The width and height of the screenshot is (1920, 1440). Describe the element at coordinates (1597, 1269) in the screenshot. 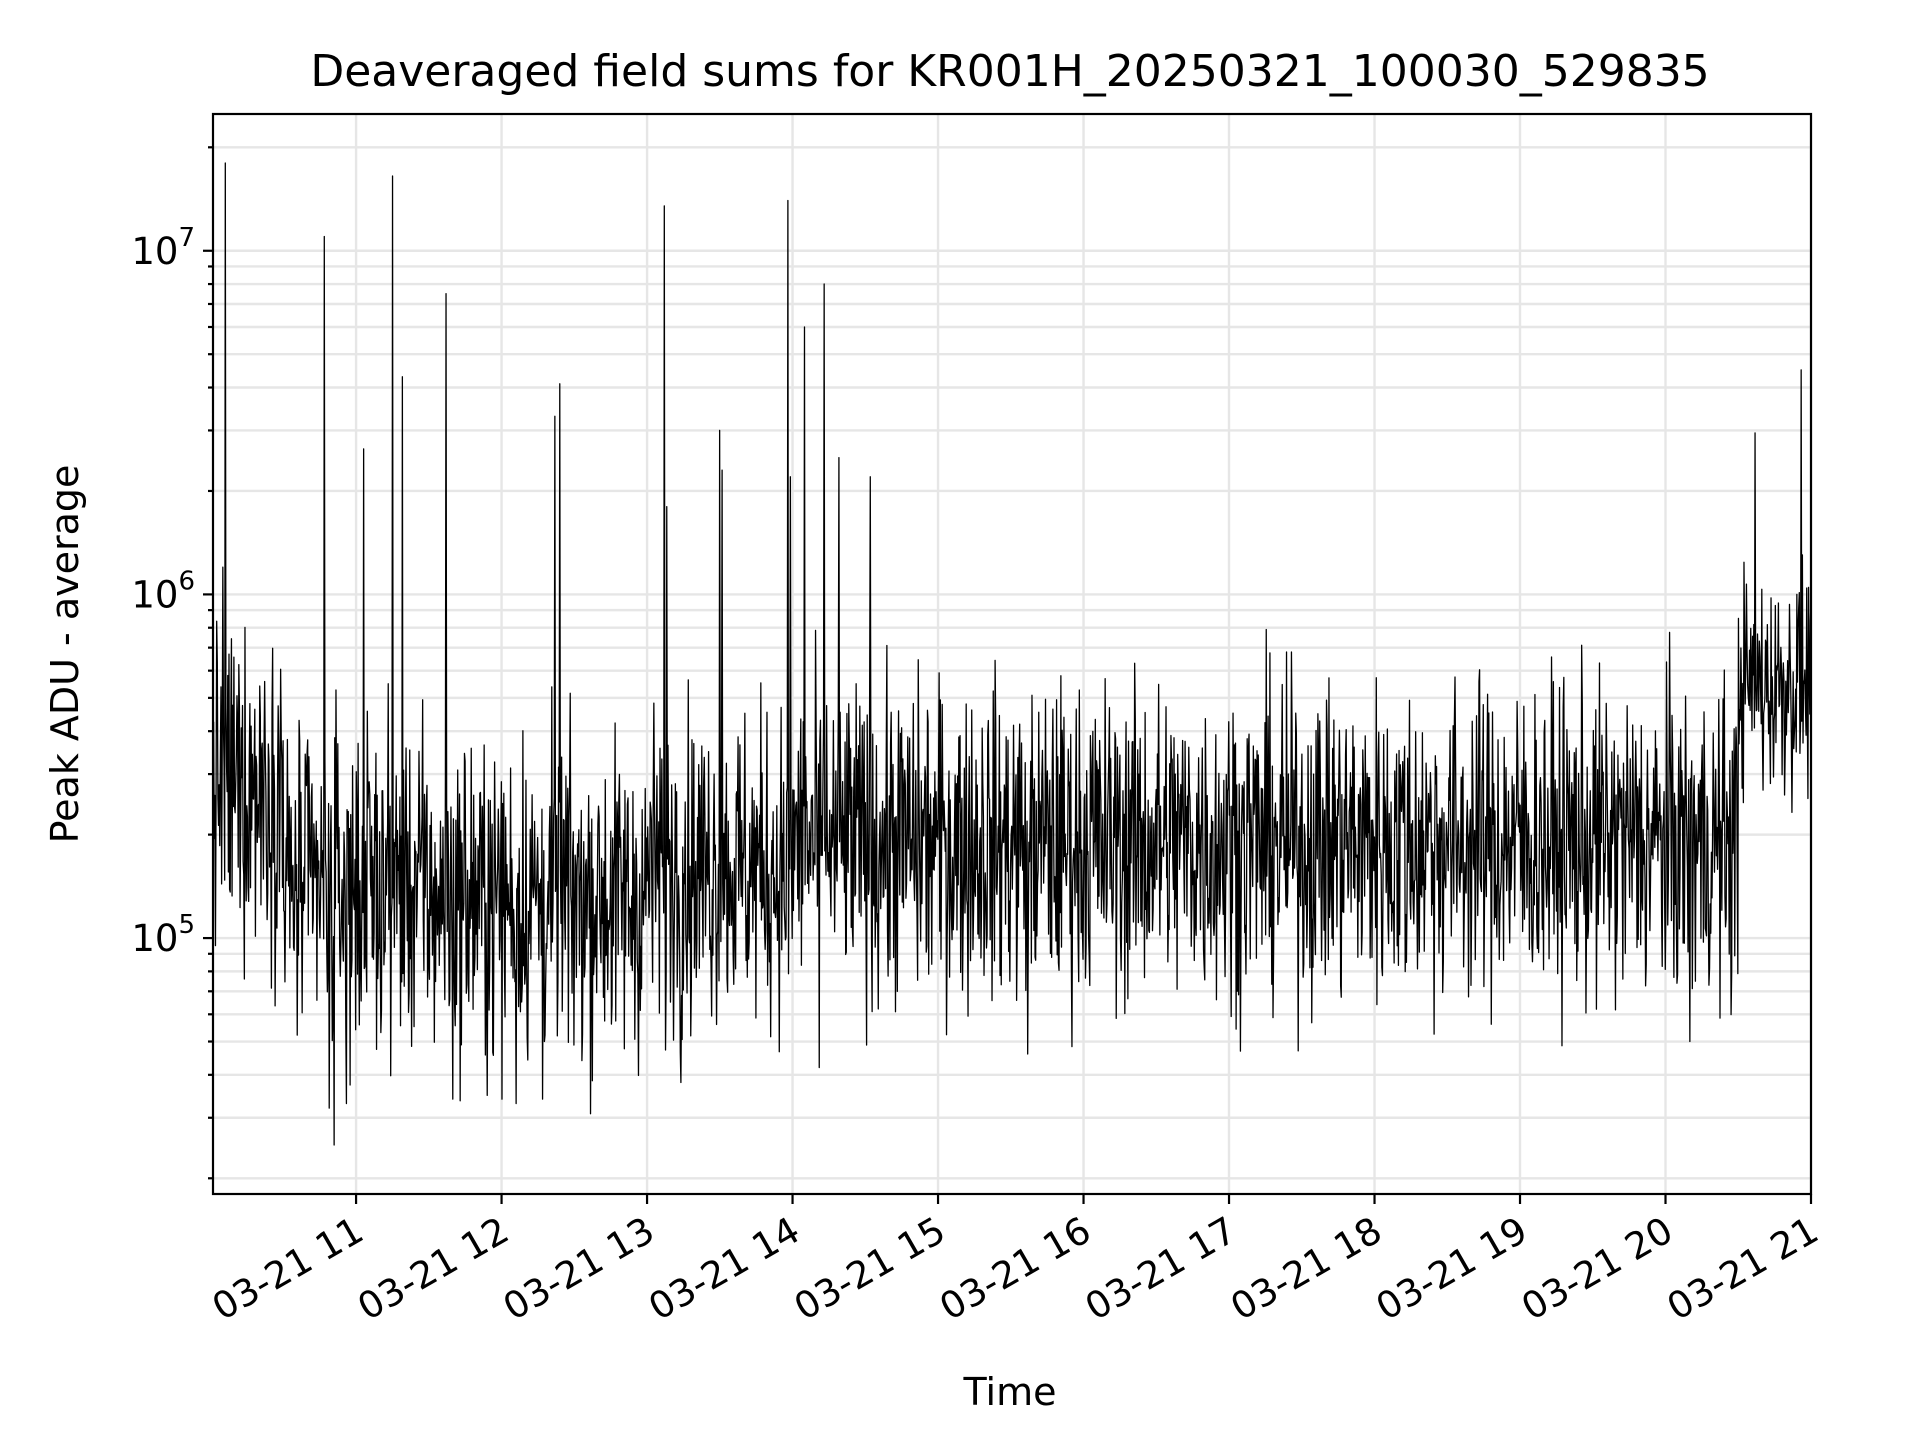

I see `x-tick-label: 03-21 20` at that location.